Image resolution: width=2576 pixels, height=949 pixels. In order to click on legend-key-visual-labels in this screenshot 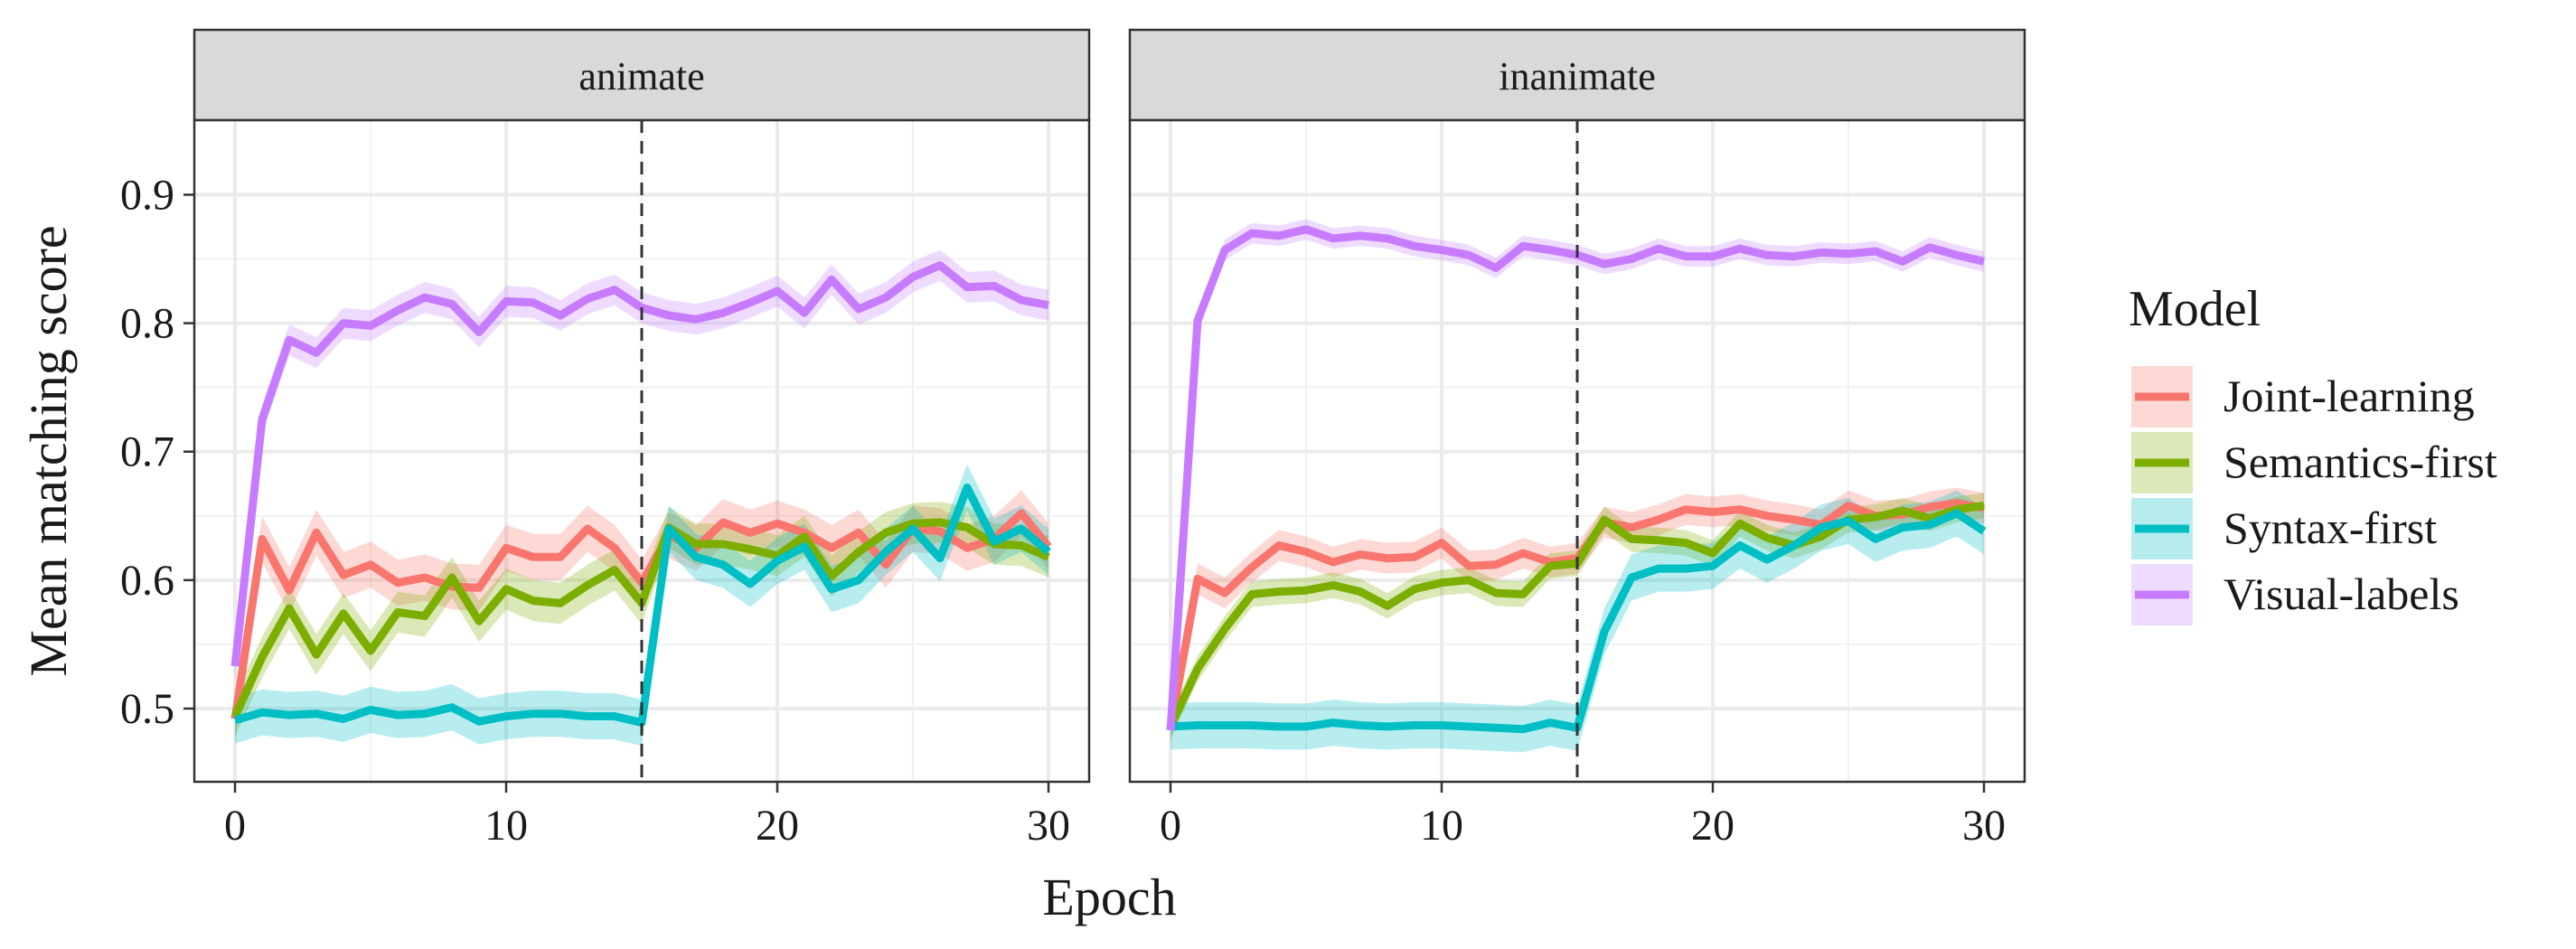, I will do `click(2162, 594)`.